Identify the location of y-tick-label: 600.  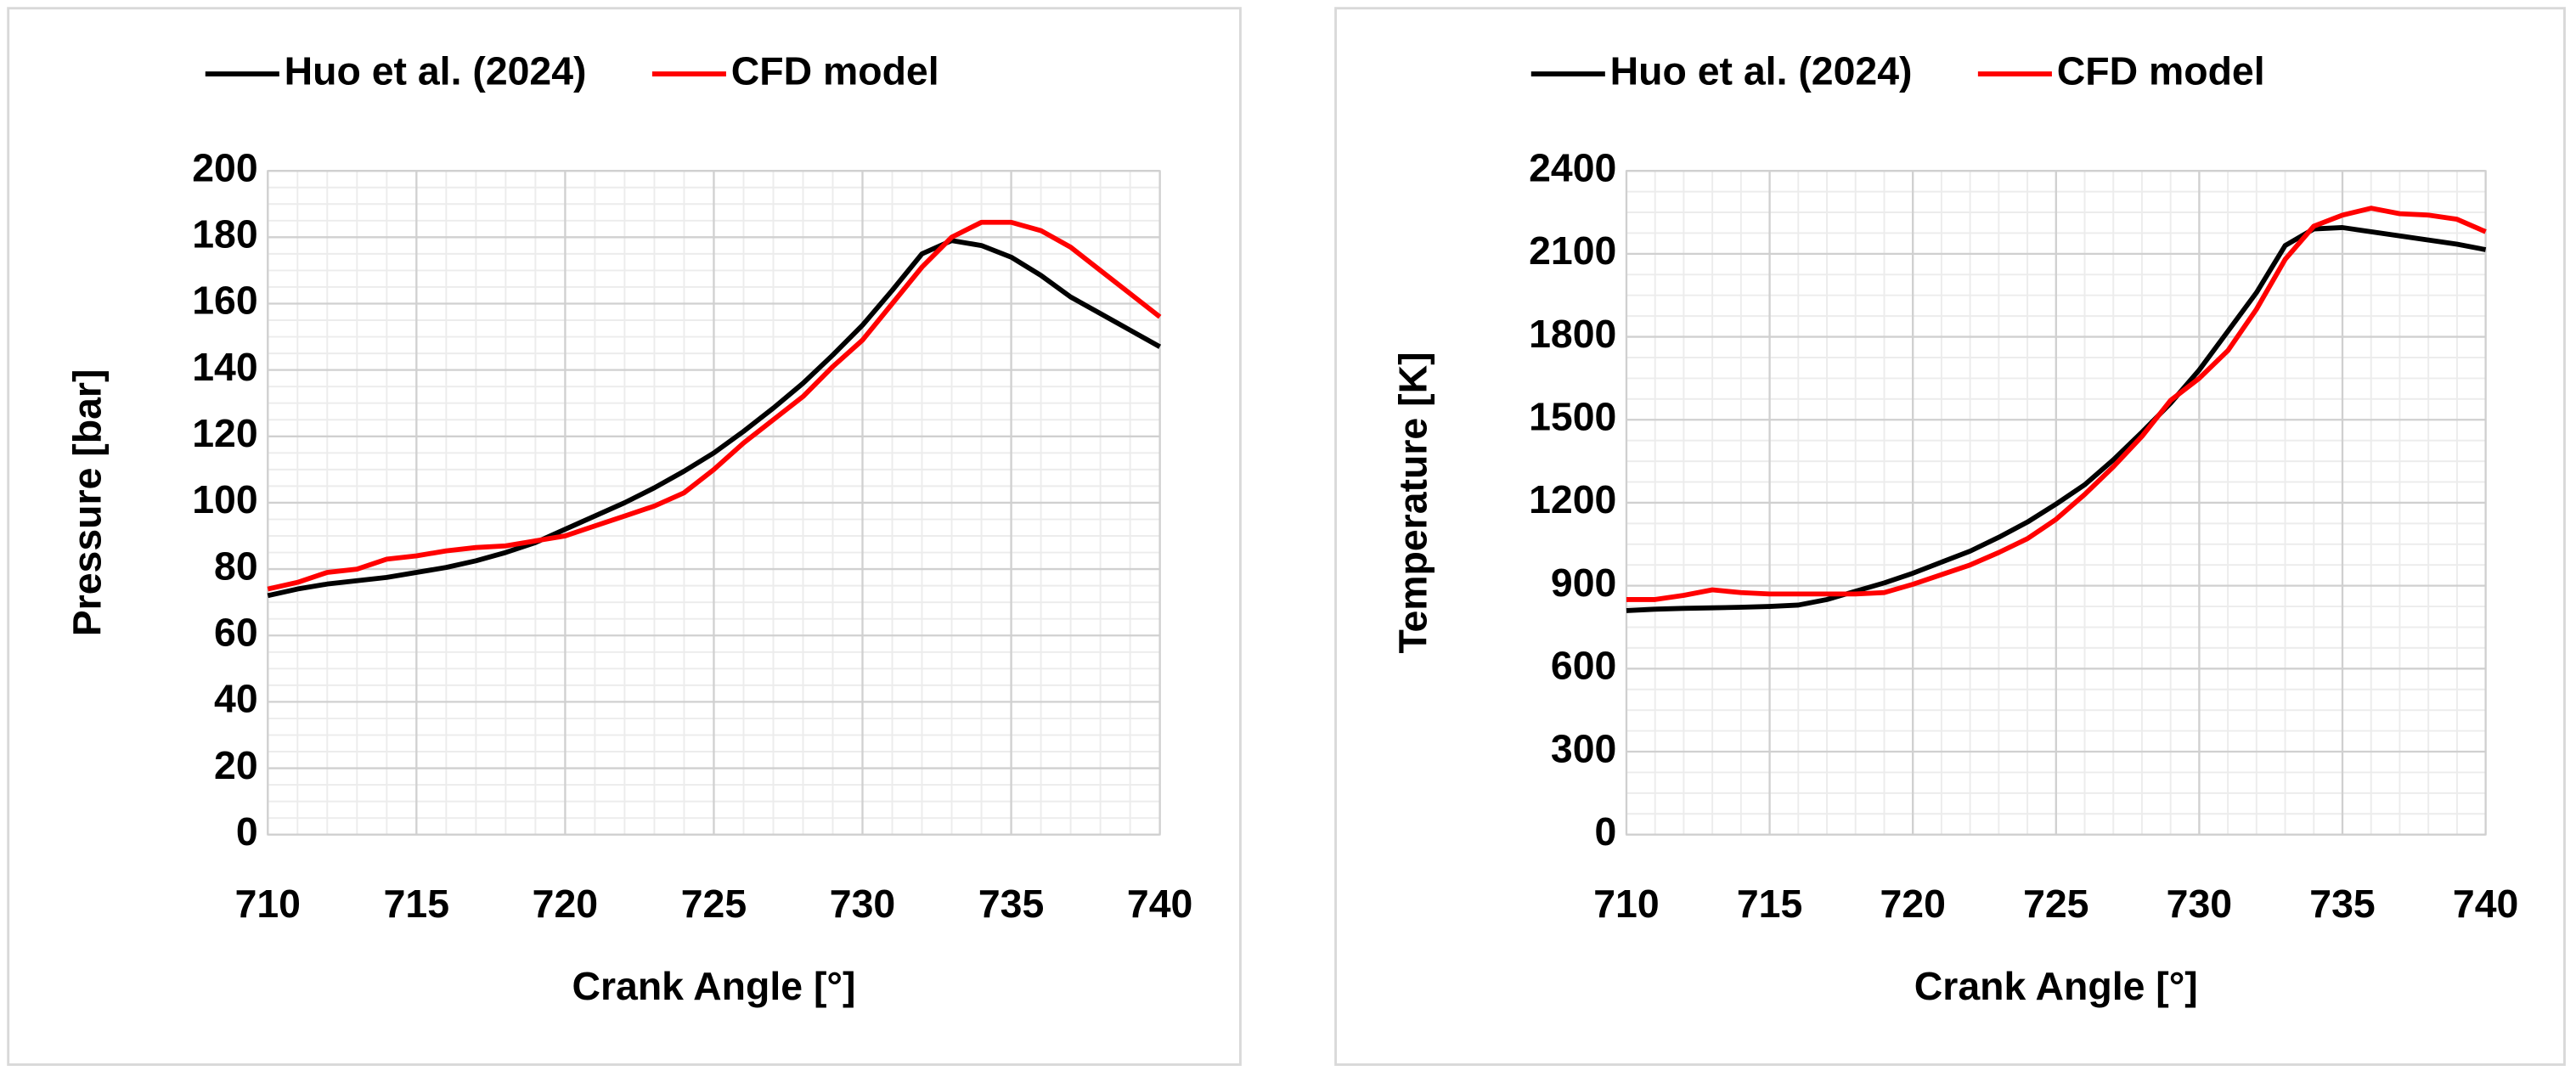
(1583, 666).